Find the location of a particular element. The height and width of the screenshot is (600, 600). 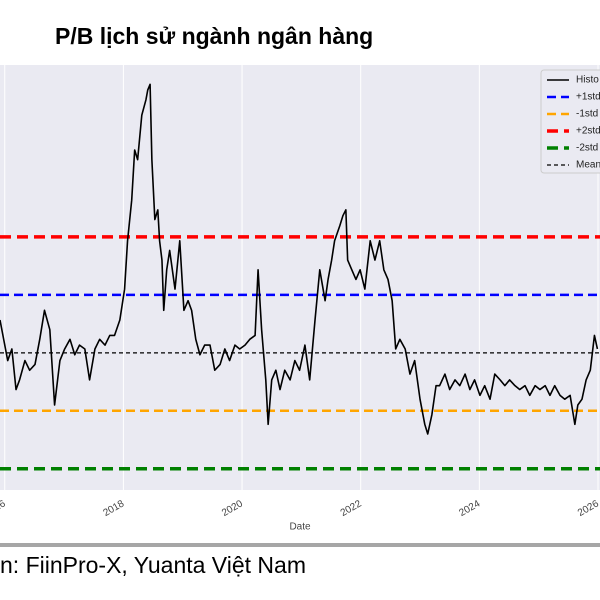

legend: Histo +1std -1std +2std -2std Mean is located at coordinates (570, 121).